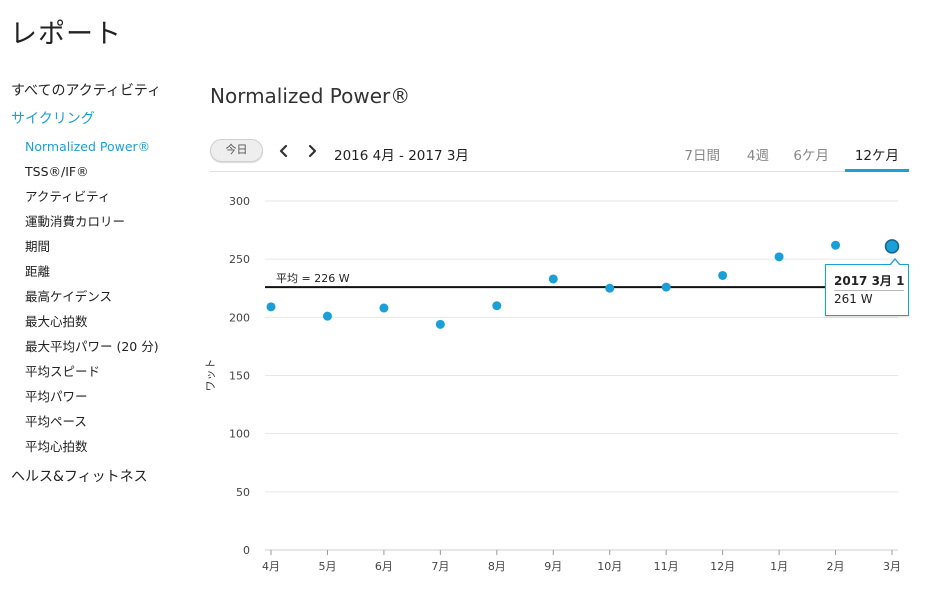  Describe the element at coordinates (440, 566) in the screenshot. I see `x-tick-label: 7月` at that location.